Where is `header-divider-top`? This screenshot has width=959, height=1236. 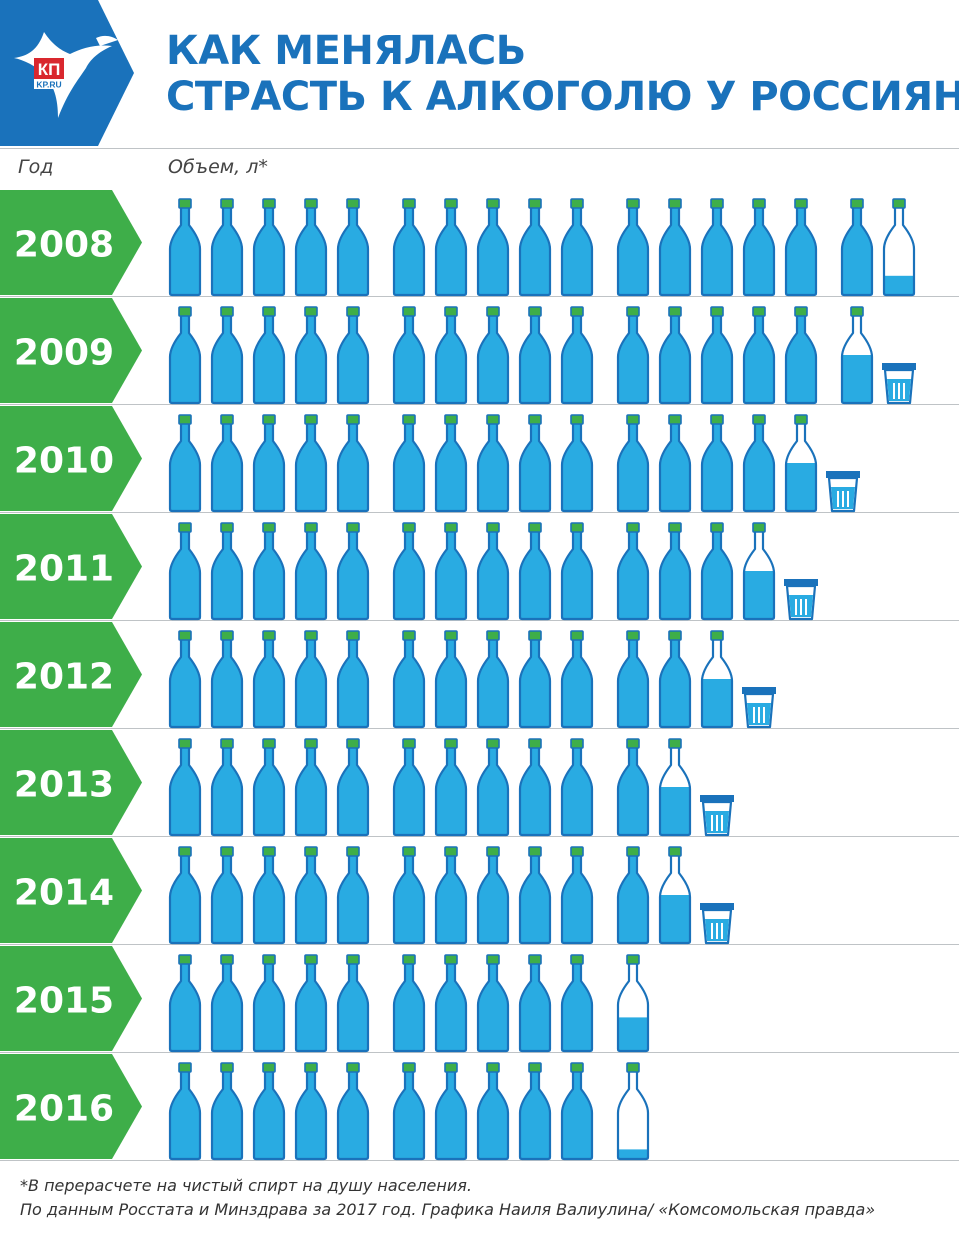
header-divider-top is located at coordinates (479, 148).